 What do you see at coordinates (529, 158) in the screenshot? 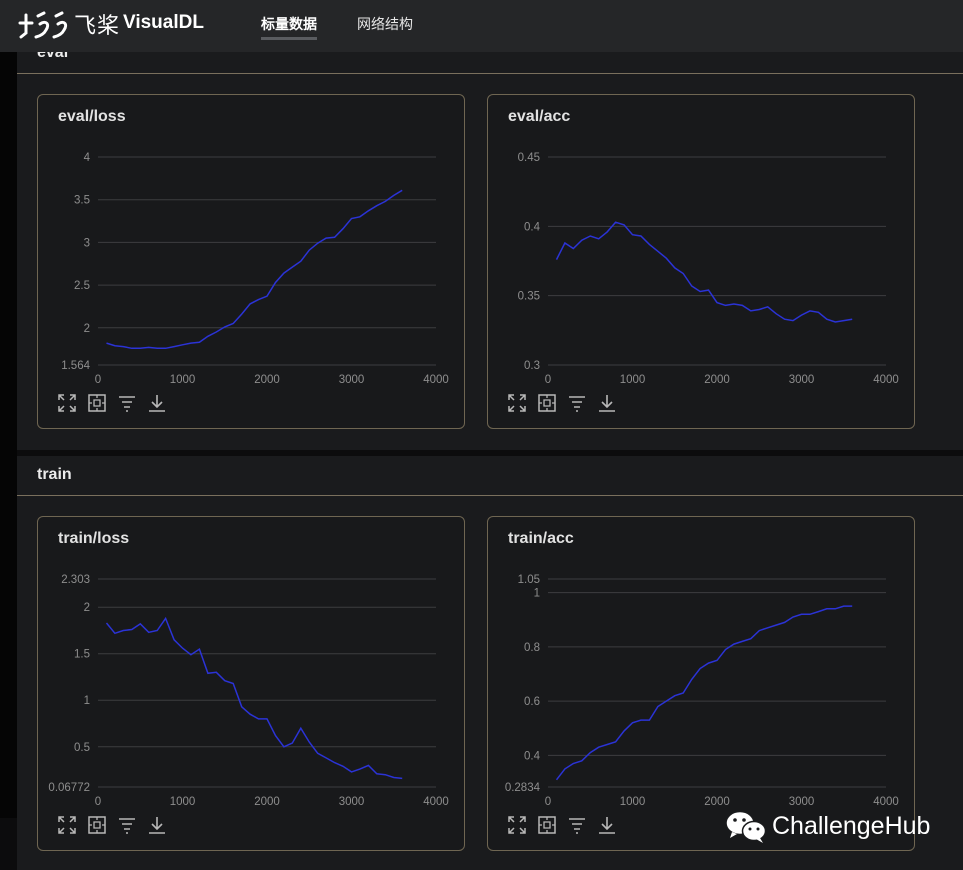
I see `y-tick-label: 0.45` at bounding box center [529, 158].